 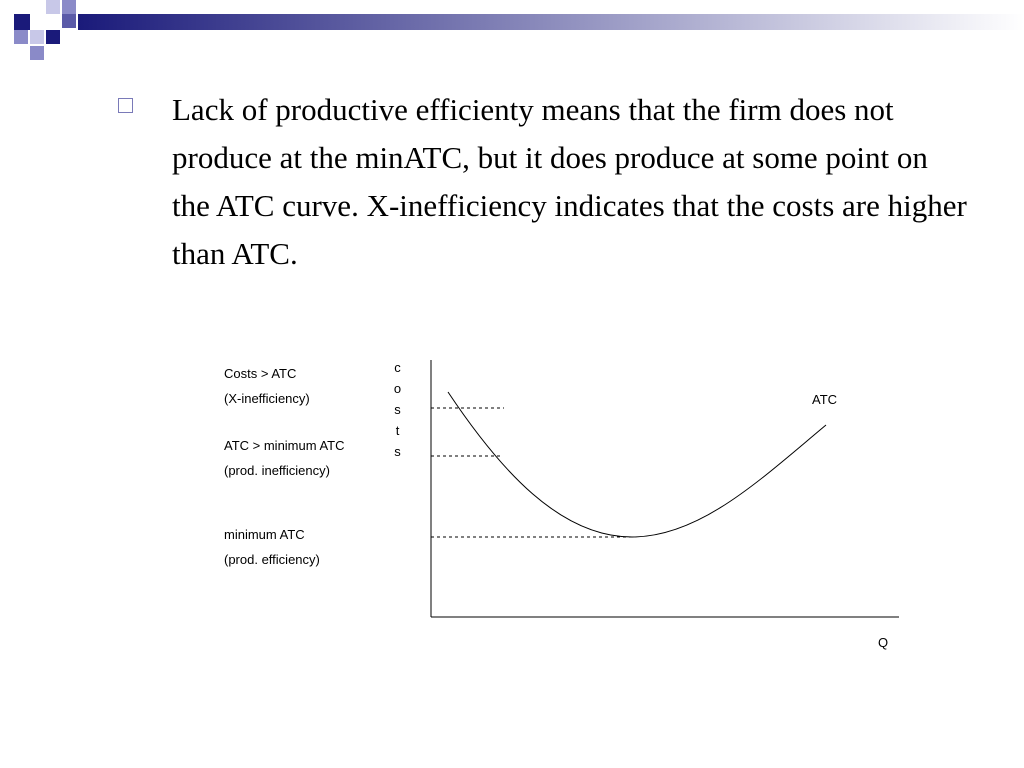 I want to click on atc-curve, so click(x=637, y=464).